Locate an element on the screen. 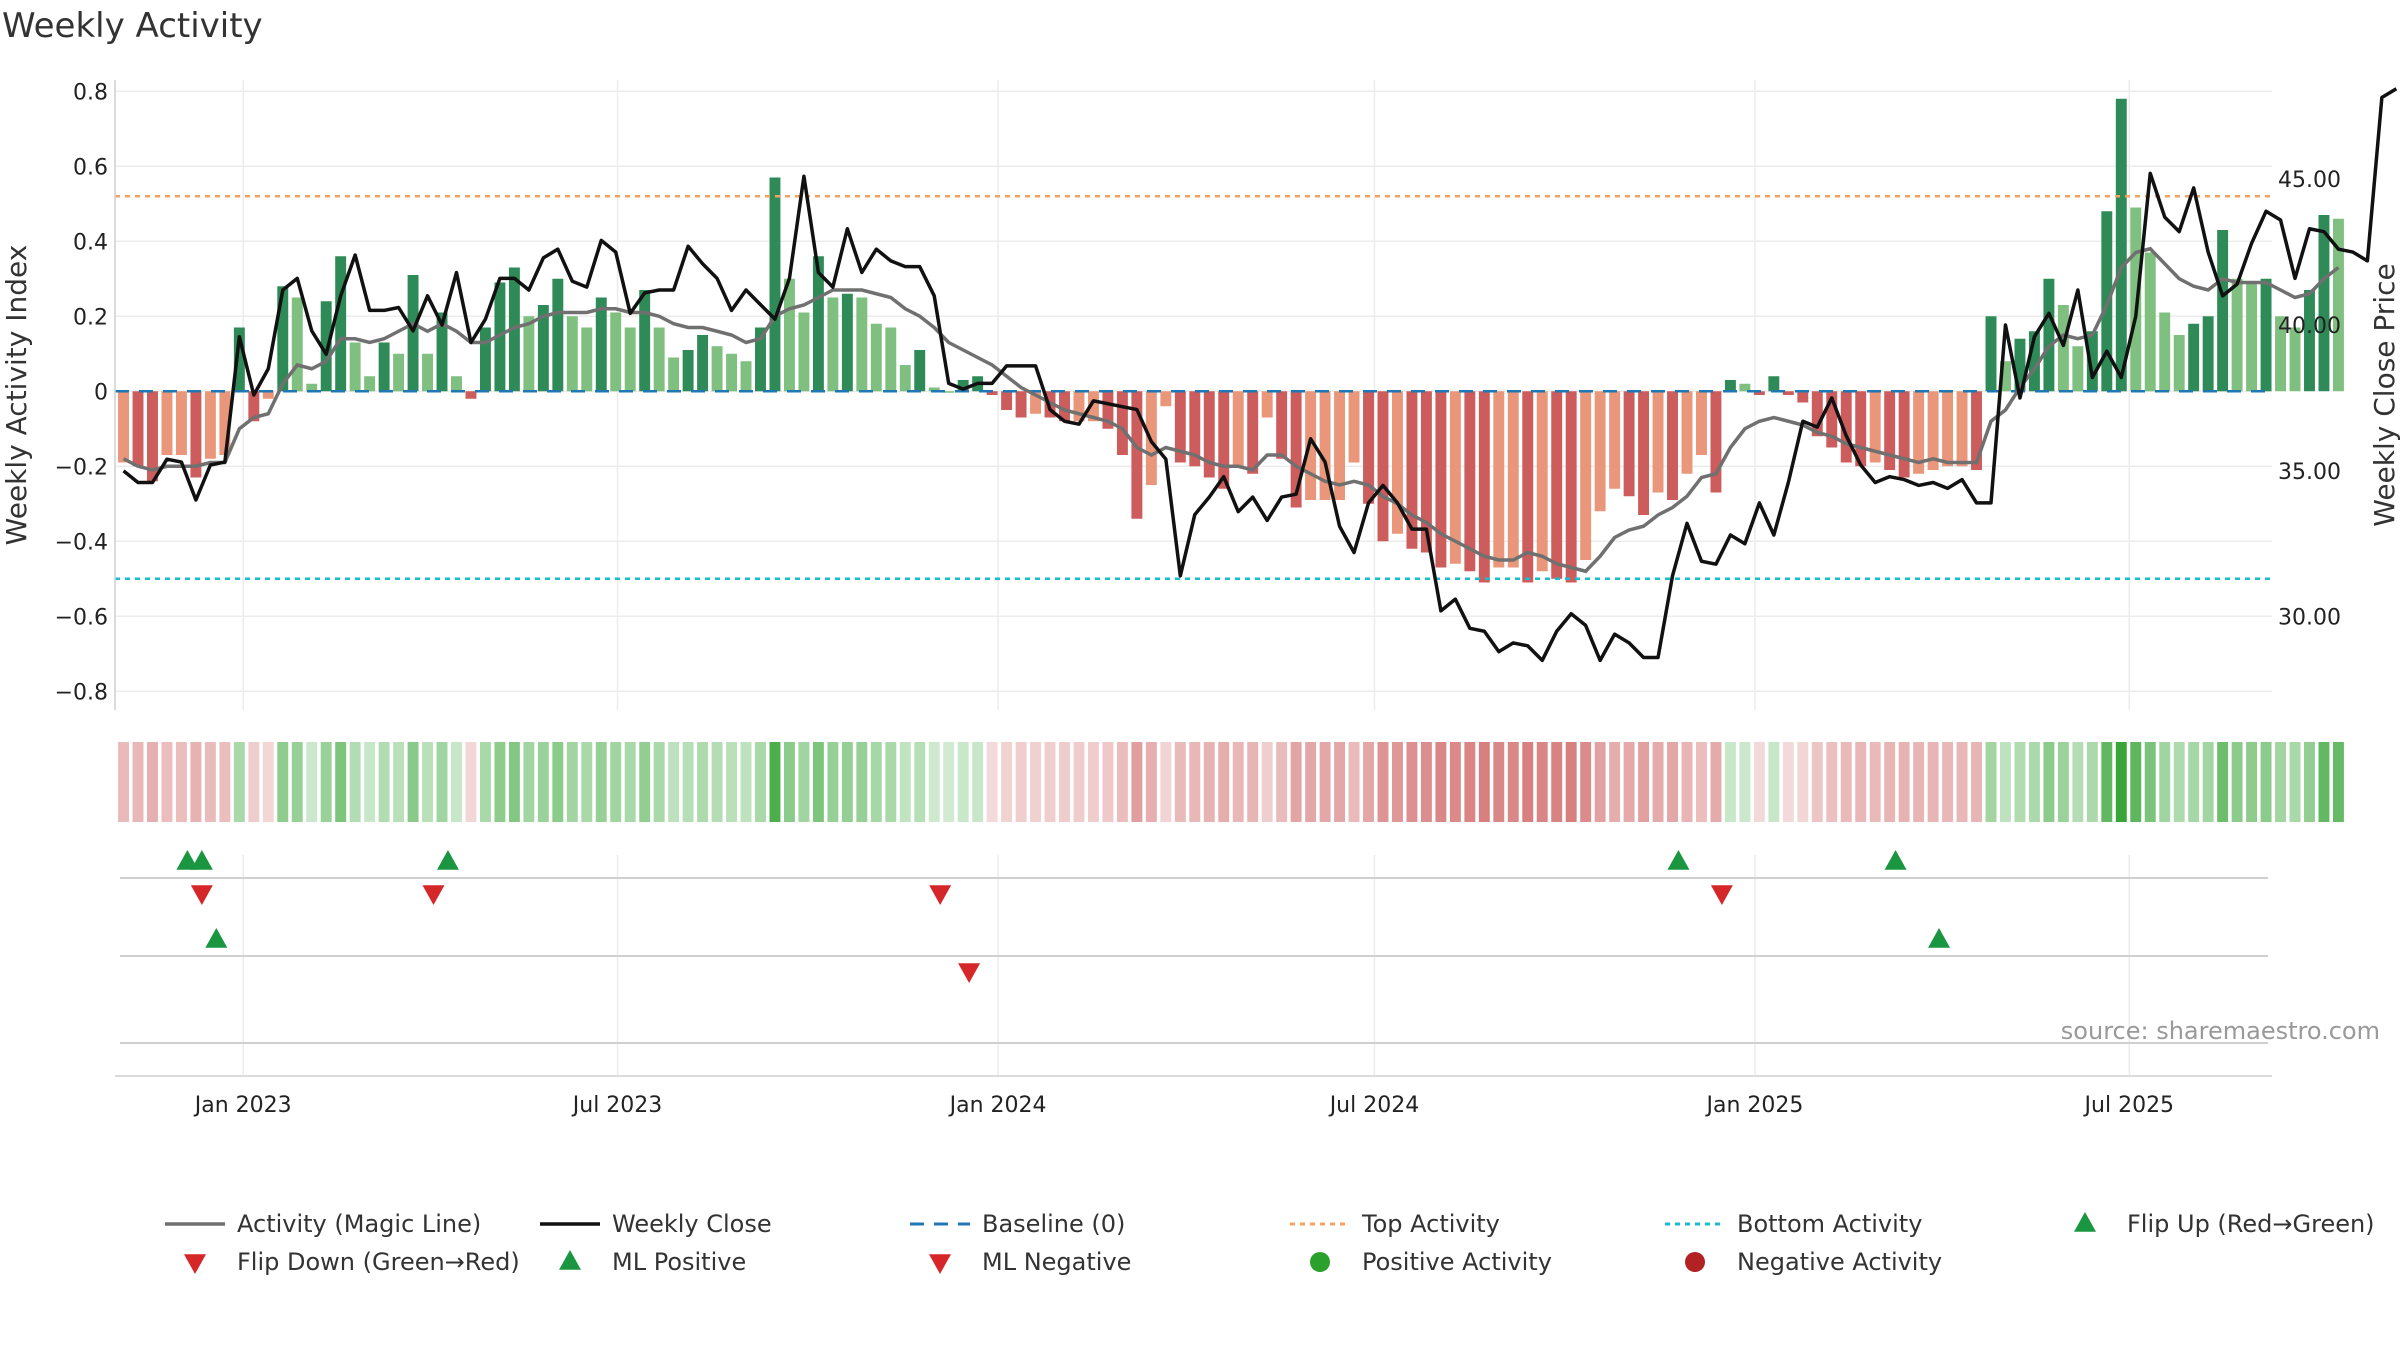  y-tick-label: −0.8 is located at coordinates (81, 692).